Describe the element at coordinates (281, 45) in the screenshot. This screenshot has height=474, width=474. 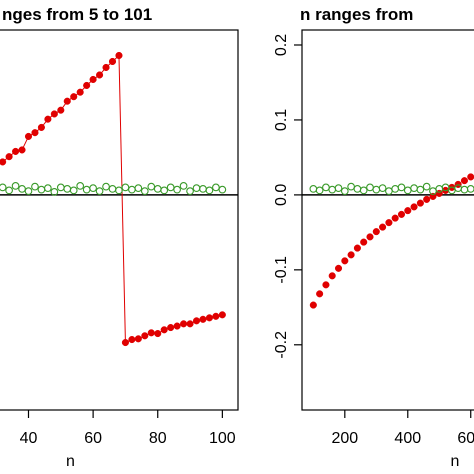
I see `y-tick-label: 0.2` at that location.